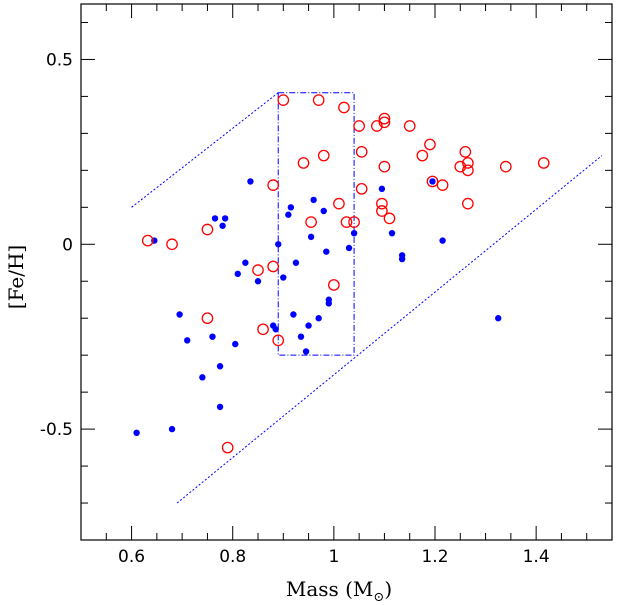 This screenshot has height=605, width=621. Describe the element at coordinates (67, 245) in the screenshot. I see `y-tick-label: 0` at that location.